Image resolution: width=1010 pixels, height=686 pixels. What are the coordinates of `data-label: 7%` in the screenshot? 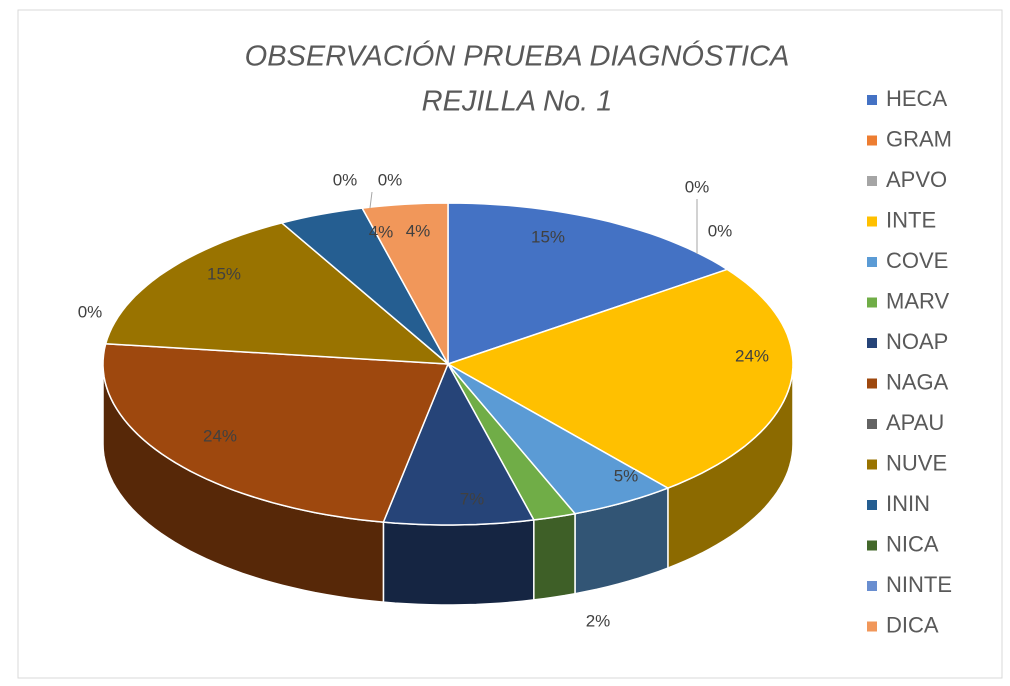 It's located at (472, 498).